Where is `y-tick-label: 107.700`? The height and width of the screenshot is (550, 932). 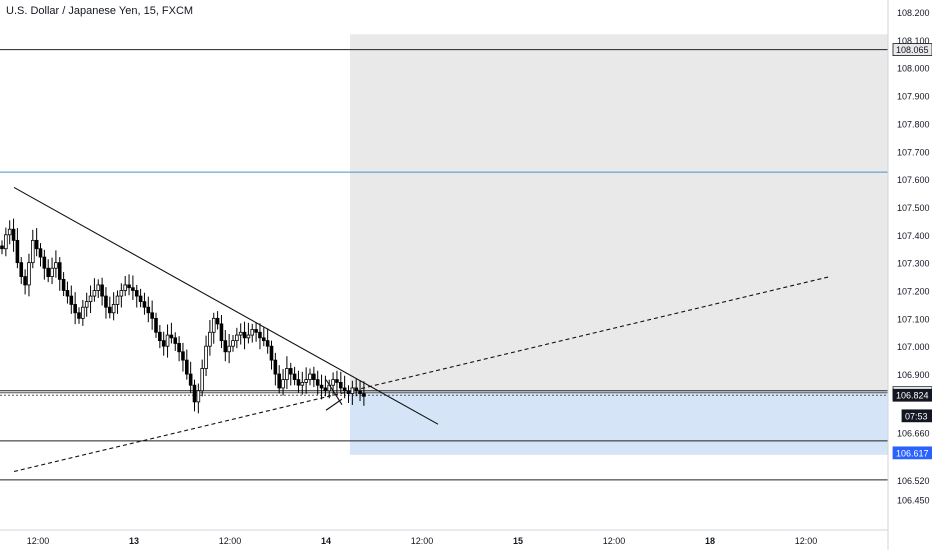 y-tick-label: 107.700 is located at coordinates (913, 152).